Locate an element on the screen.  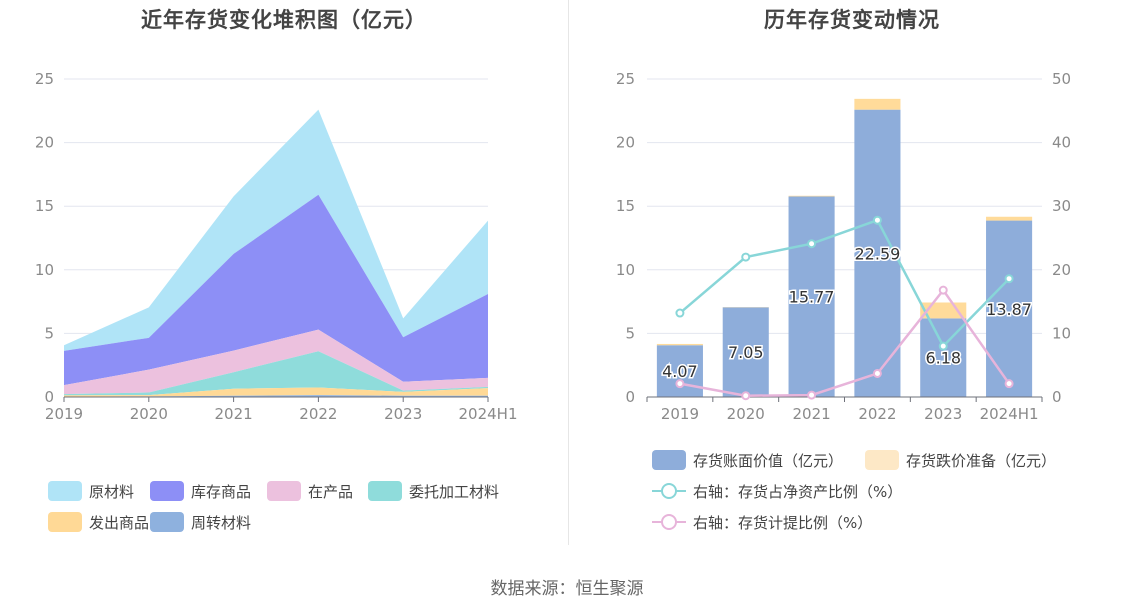
legend-label: 发出商品 is located at coordinates (119, 522).